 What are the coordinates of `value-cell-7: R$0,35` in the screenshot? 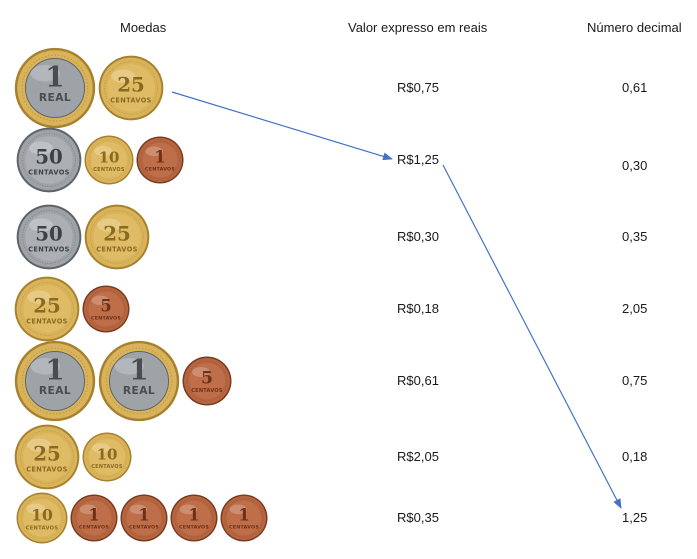 It's located at (418, 517).